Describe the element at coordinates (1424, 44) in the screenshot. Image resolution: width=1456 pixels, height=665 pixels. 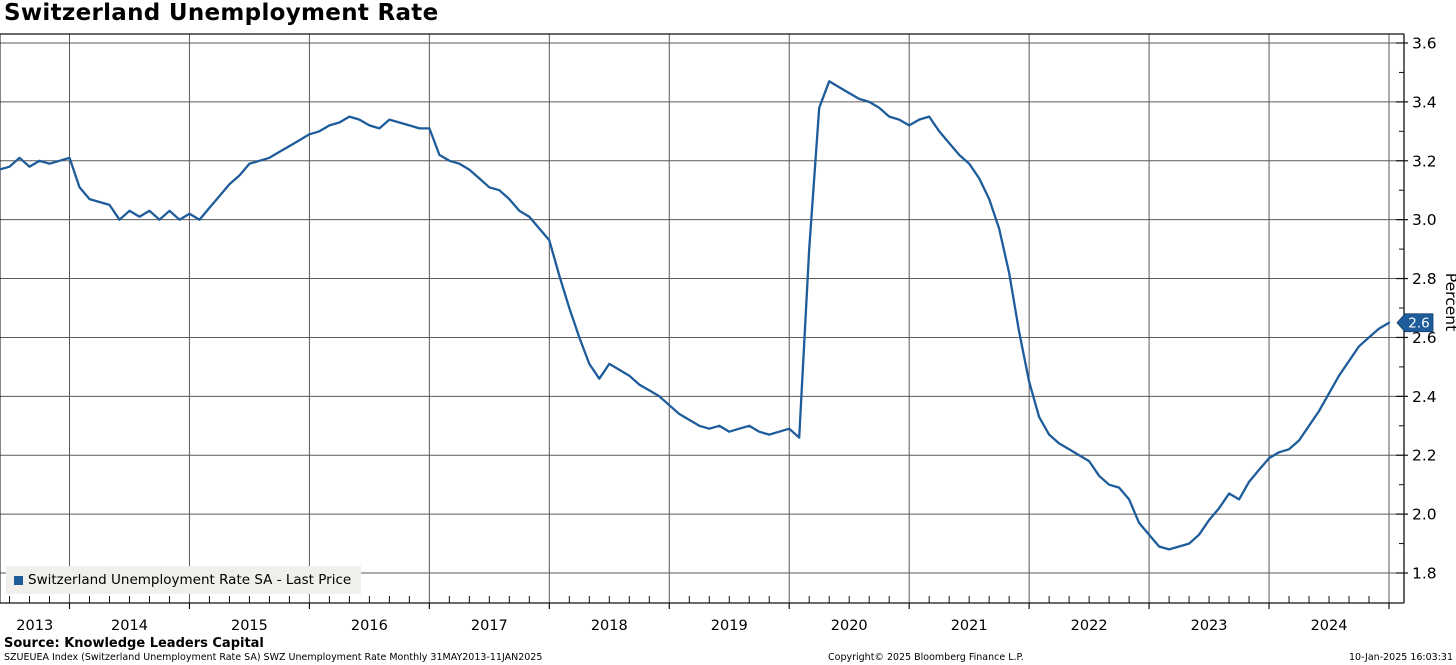
I see `svg-text: 3.6` at that location.